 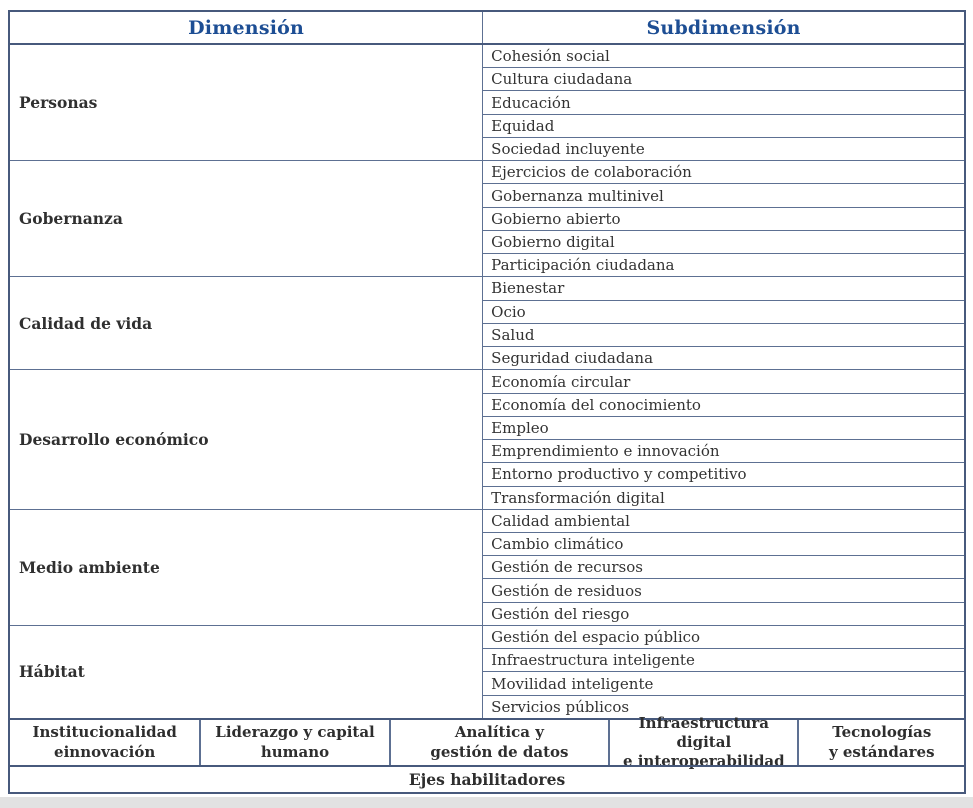 I want to click on subdimension-cell: Gestión de recursos, so click(x=723, y=566).